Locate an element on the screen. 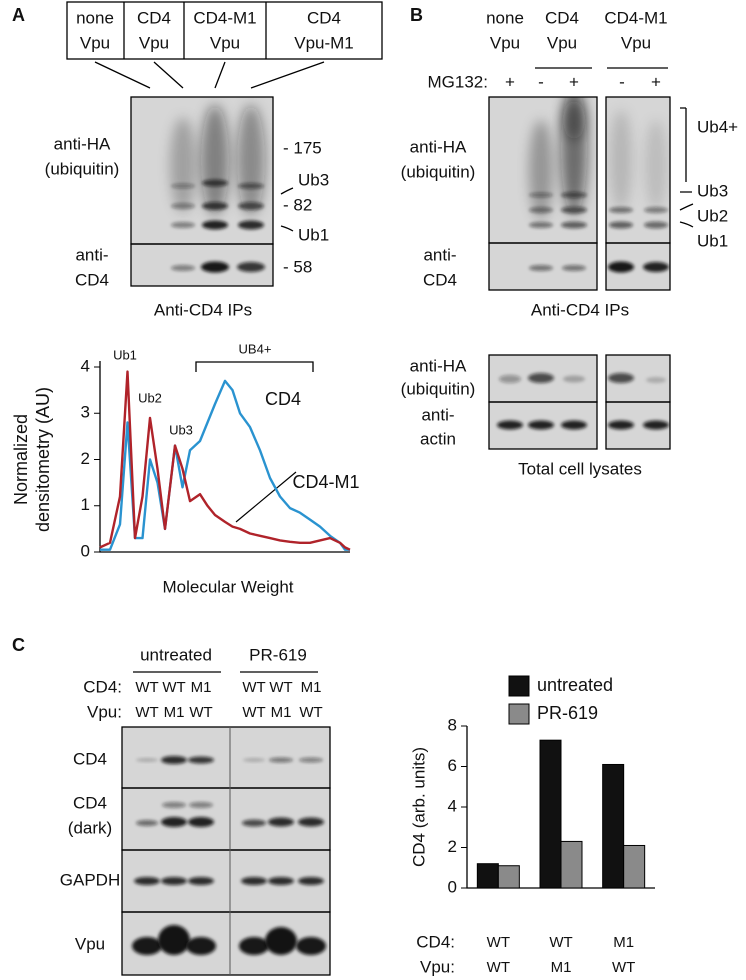 The image size is (746, 980). row-label: Vpu: is located at coordinates (104, 711).